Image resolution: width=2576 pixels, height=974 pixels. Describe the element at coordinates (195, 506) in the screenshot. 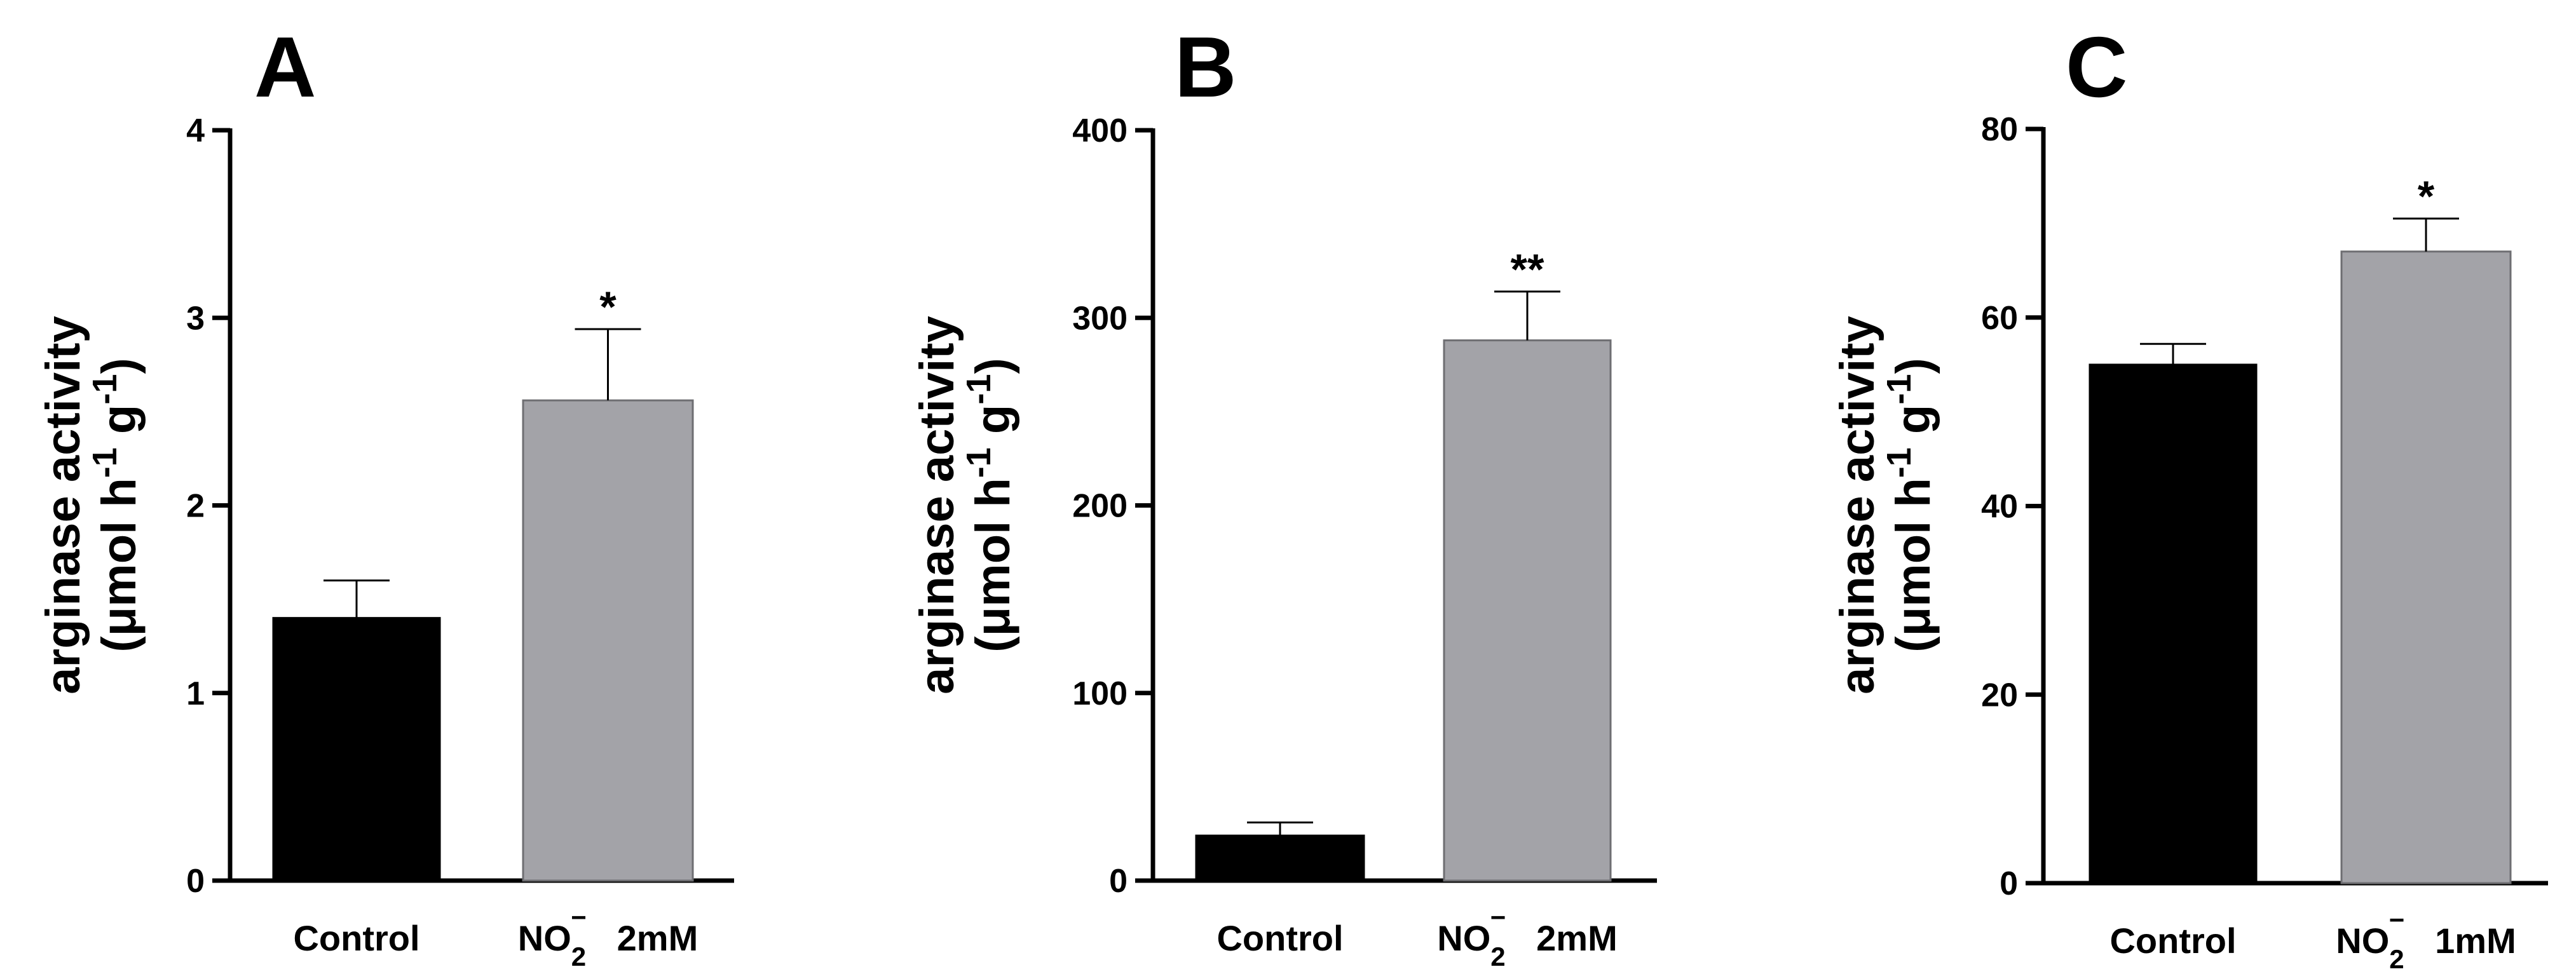

I see `y-tick-label: 2` at that location.